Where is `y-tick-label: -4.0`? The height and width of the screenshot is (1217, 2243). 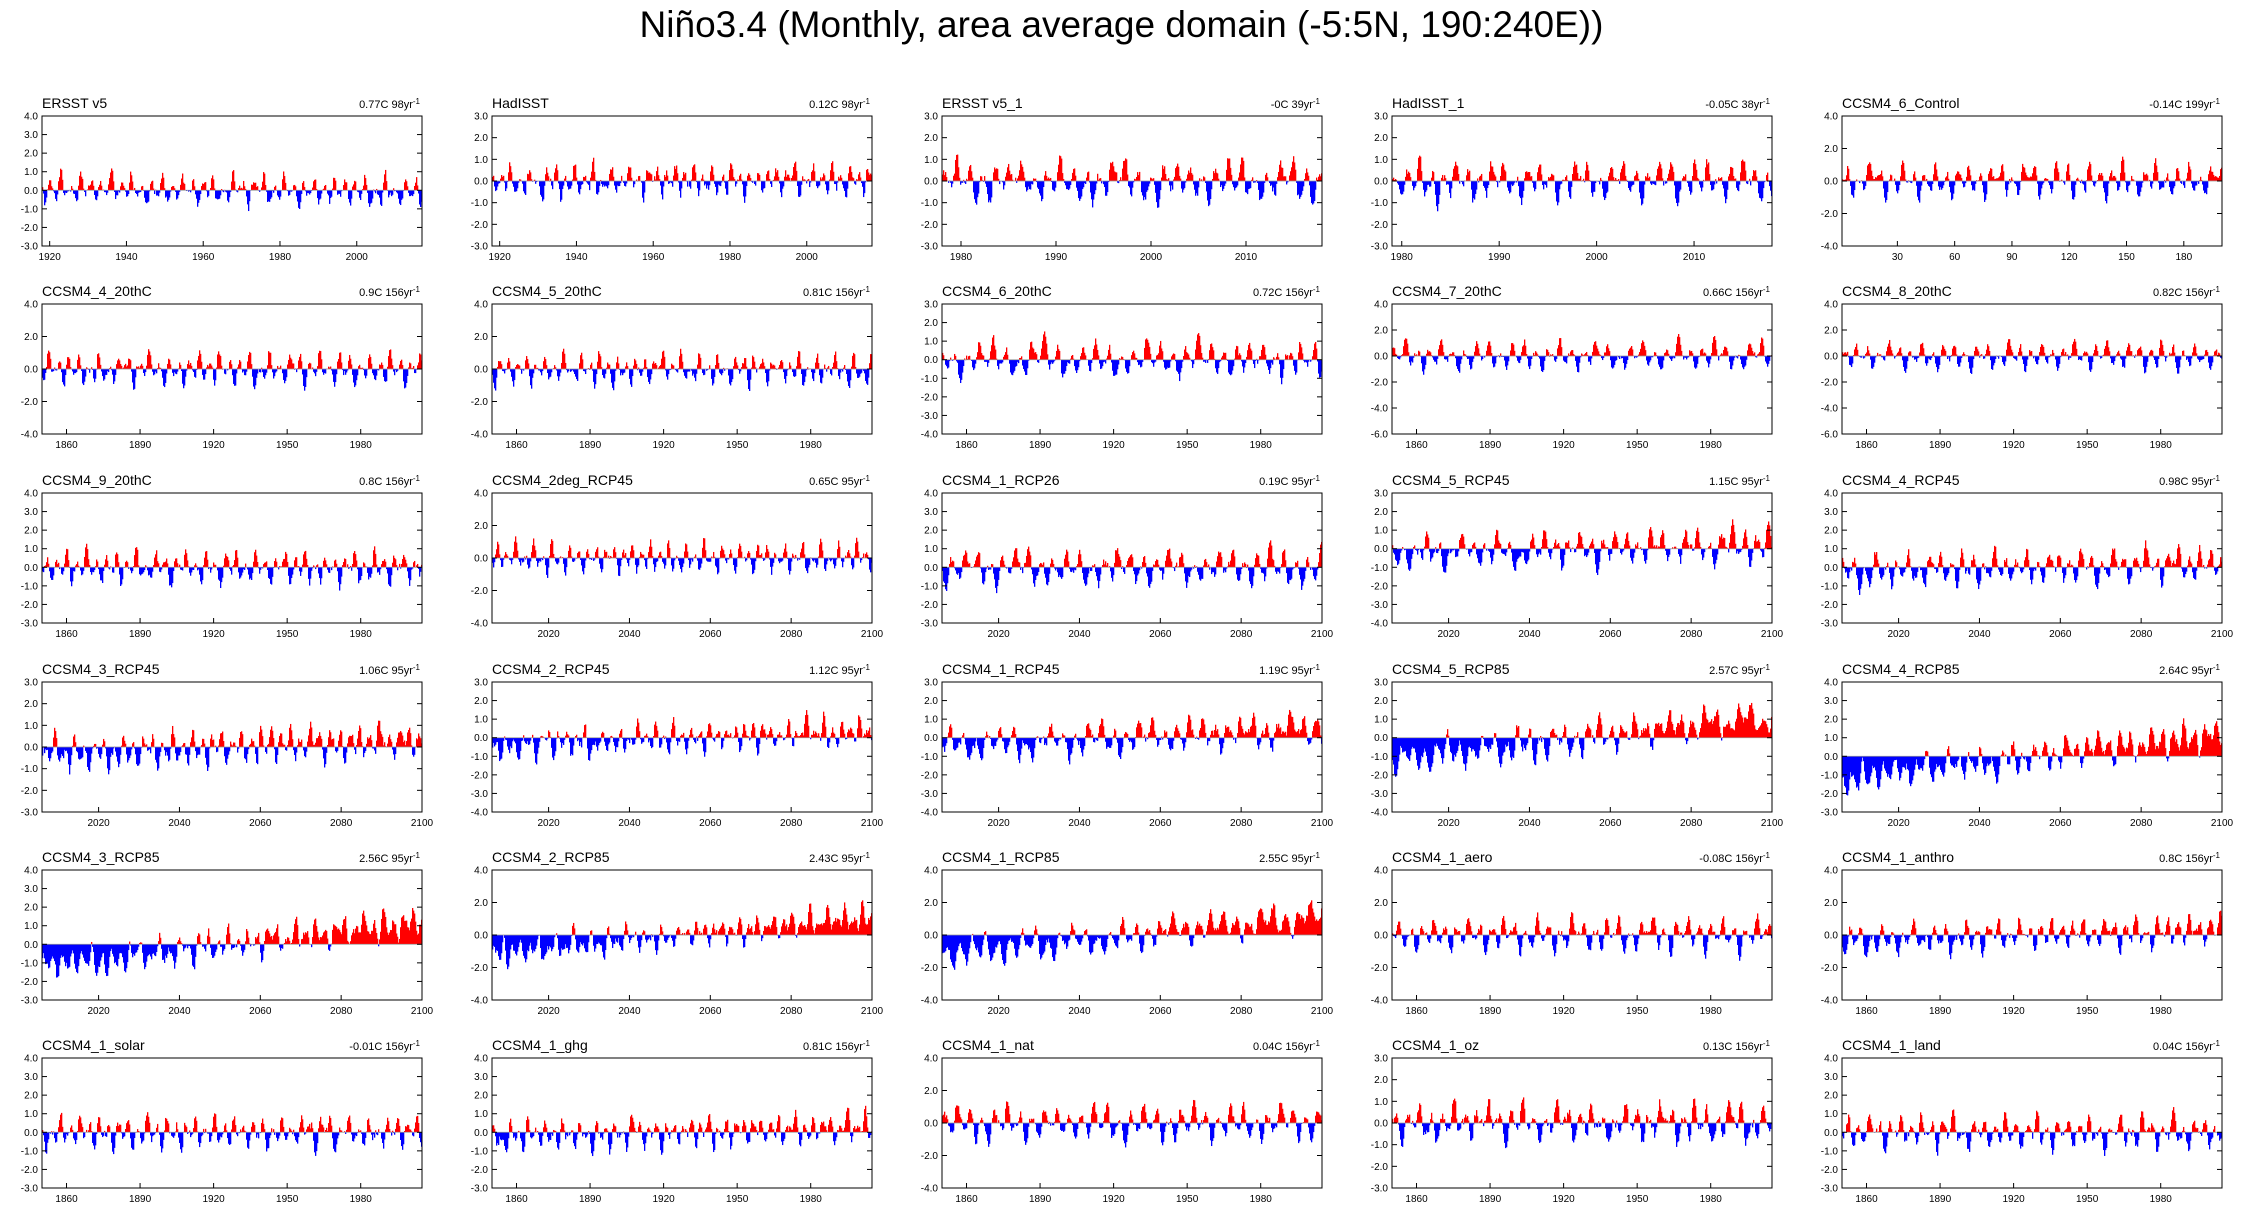 y-tick-label: -4.0 is located at coordinates (1830, 409).